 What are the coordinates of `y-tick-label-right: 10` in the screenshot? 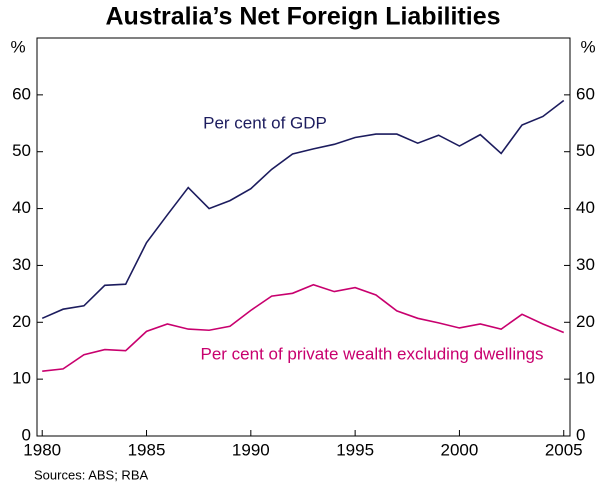 It's located at (585, 378).